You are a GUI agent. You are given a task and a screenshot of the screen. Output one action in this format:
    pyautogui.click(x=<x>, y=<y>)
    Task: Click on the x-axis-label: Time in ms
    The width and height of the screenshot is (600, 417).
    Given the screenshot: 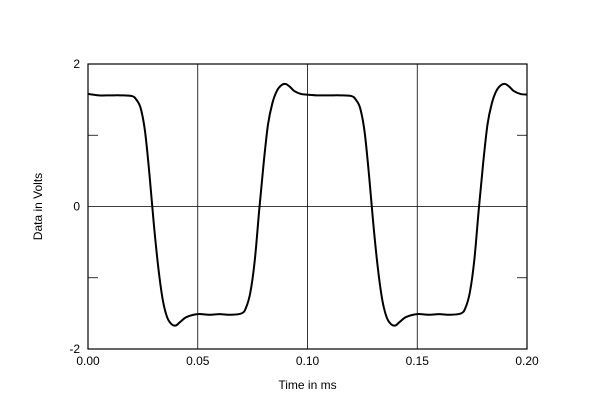 What is the action you would take?
    pyautogui.click(x=307, y=385)
    